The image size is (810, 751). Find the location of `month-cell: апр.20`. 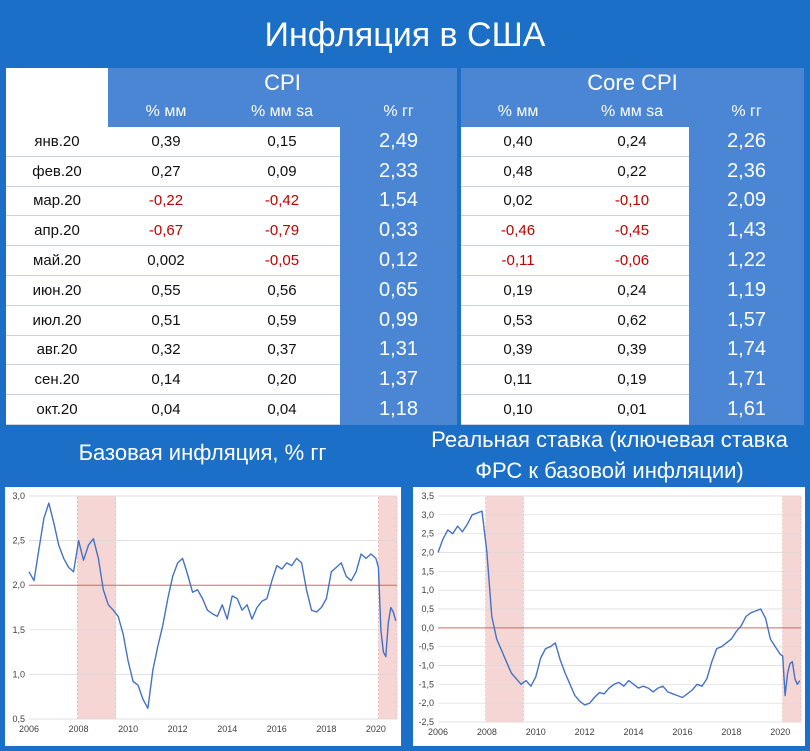

month-cell: апр.20 is located at coordinates (57, 231).